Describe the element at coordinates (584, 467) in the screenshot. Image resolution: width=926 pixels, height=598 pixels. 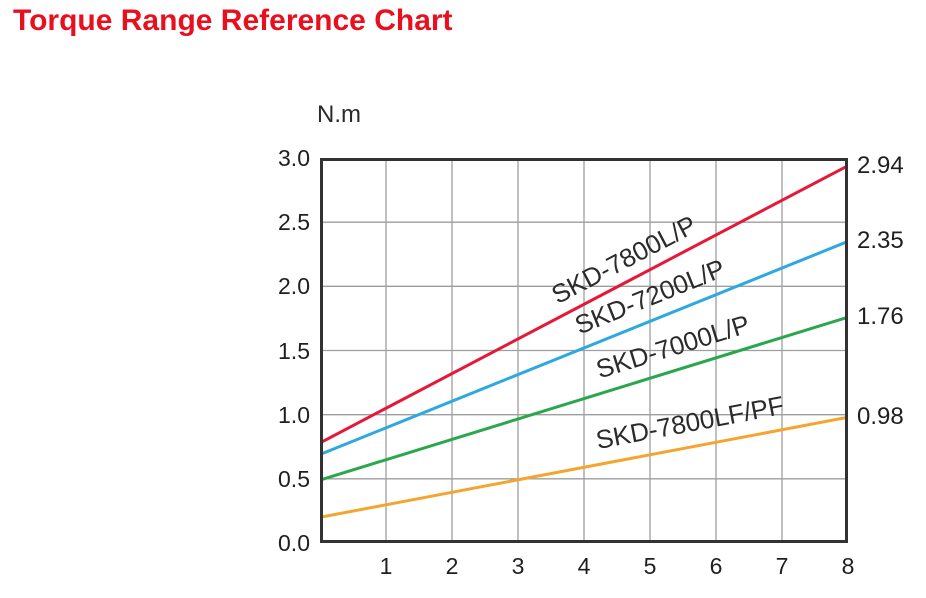
I see `series-line-skd-7800lf-pf` at that location.